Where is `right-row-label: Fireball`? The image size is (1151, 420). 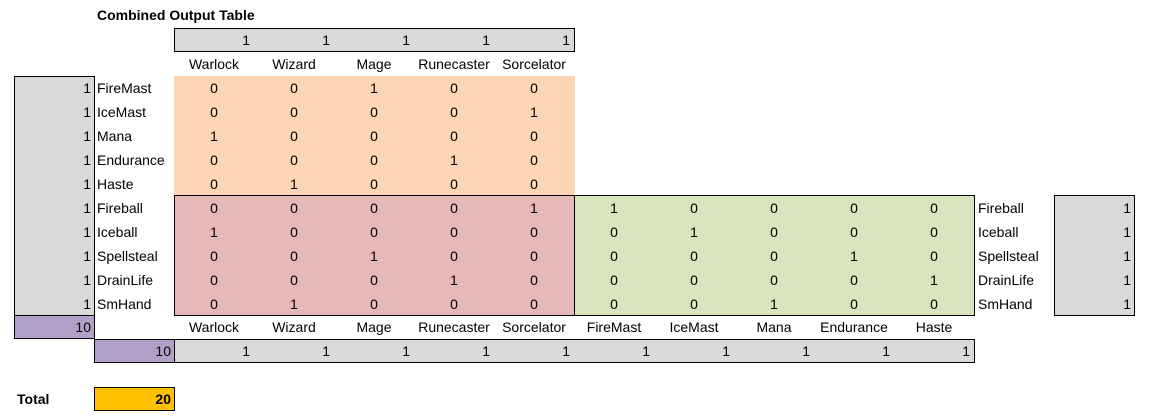
right-row-label: Fireball is located at coordinates (1001, 208).